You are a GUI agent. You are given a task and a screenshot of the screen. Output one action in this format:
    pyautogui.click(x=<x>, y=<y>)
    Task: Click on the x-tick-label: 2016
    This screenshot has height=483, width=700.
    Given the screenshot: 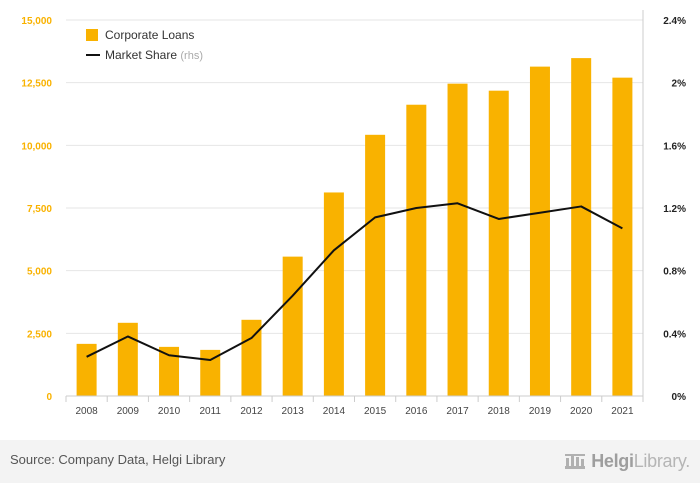 What is the action you would take?
    pyautogui.click(x=416, y=411)
    